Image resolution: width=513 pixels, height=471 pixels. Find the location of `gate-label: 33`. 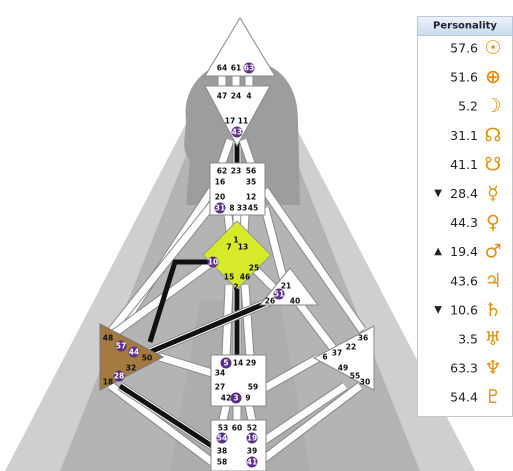

gate-label: 33 is located at coordinates (242, 208).